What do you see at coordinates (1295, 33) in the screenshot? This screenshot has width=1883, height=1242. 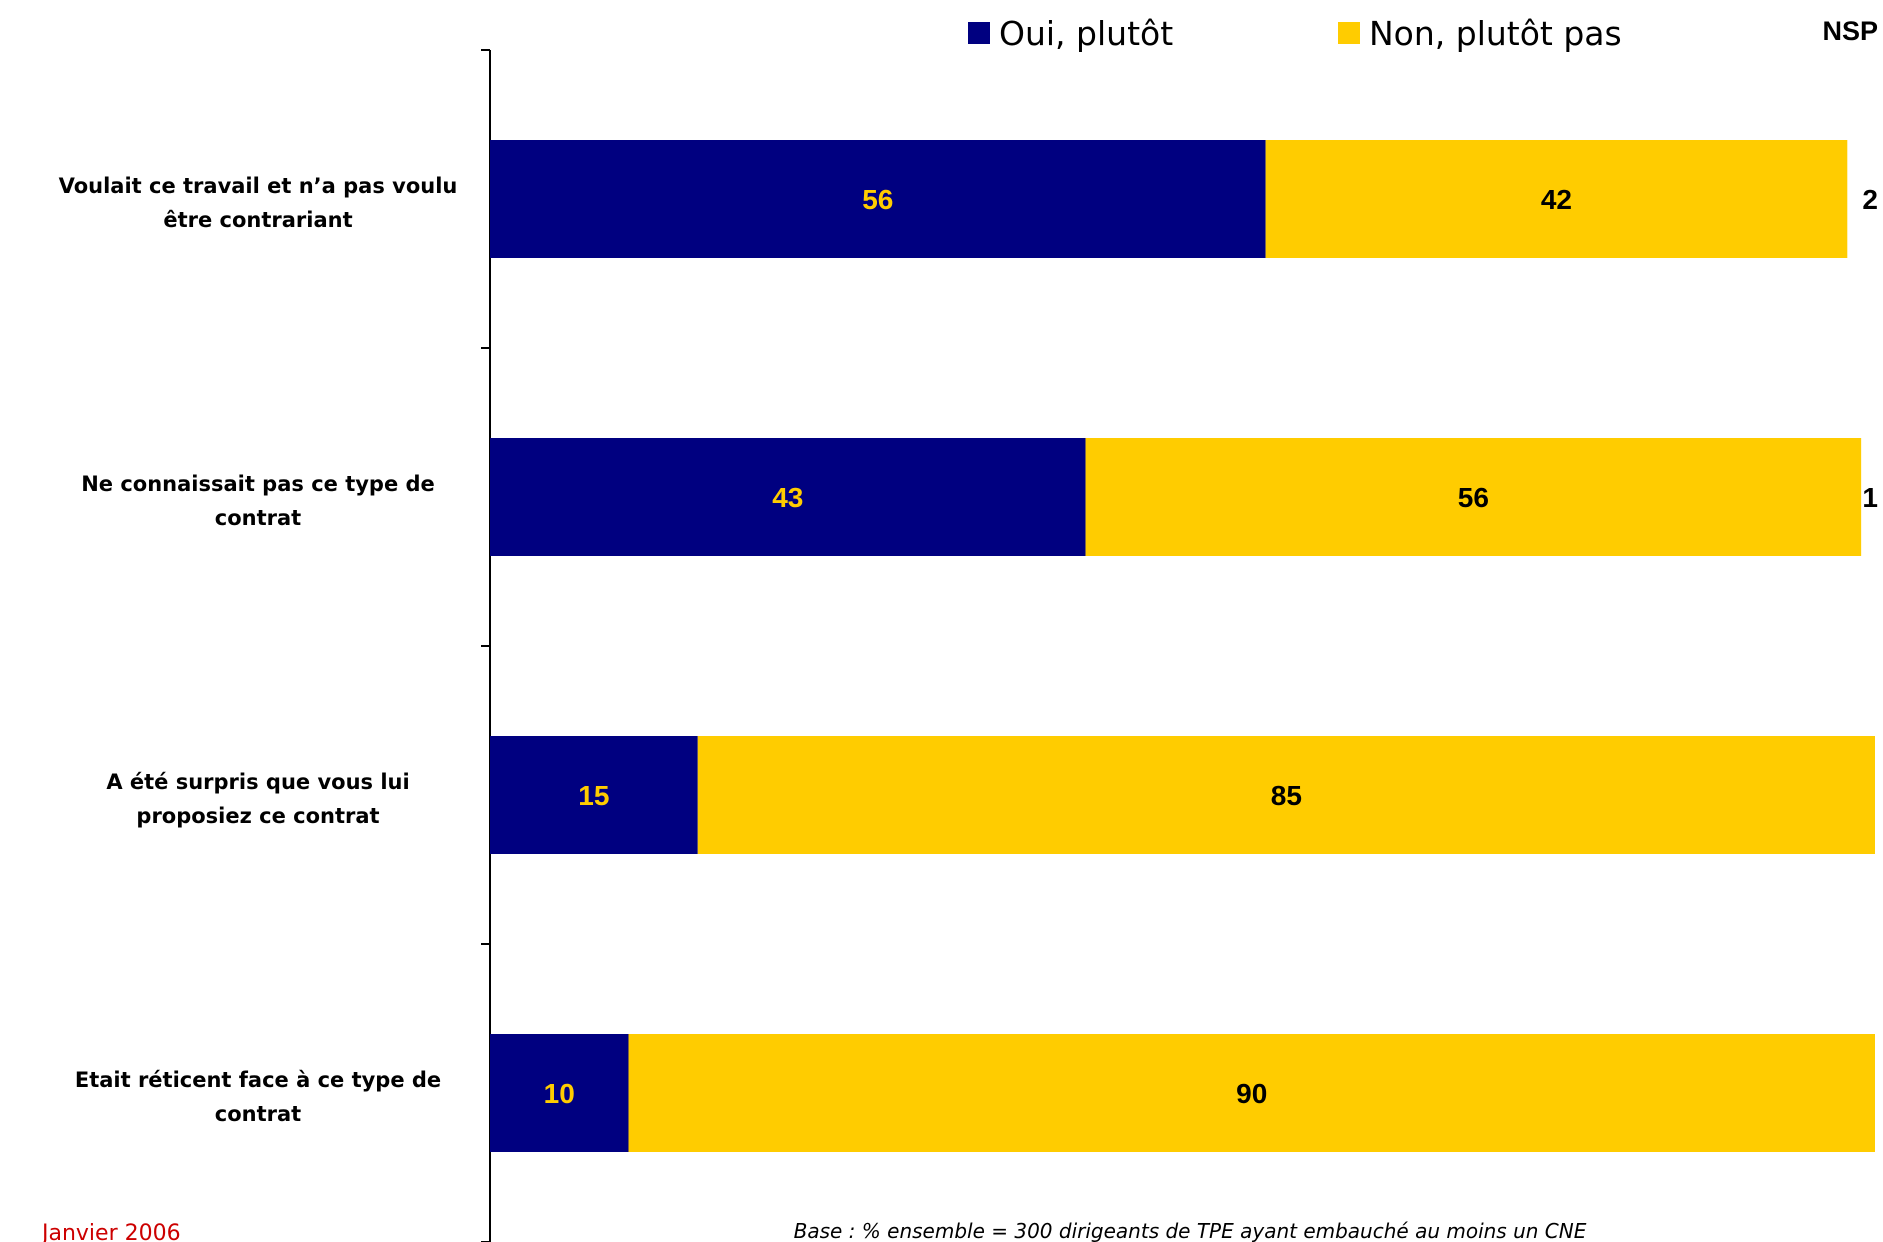 I see `legend: Oui, plutôt Non, plutôt pas` at bounding box center [1295, 33].